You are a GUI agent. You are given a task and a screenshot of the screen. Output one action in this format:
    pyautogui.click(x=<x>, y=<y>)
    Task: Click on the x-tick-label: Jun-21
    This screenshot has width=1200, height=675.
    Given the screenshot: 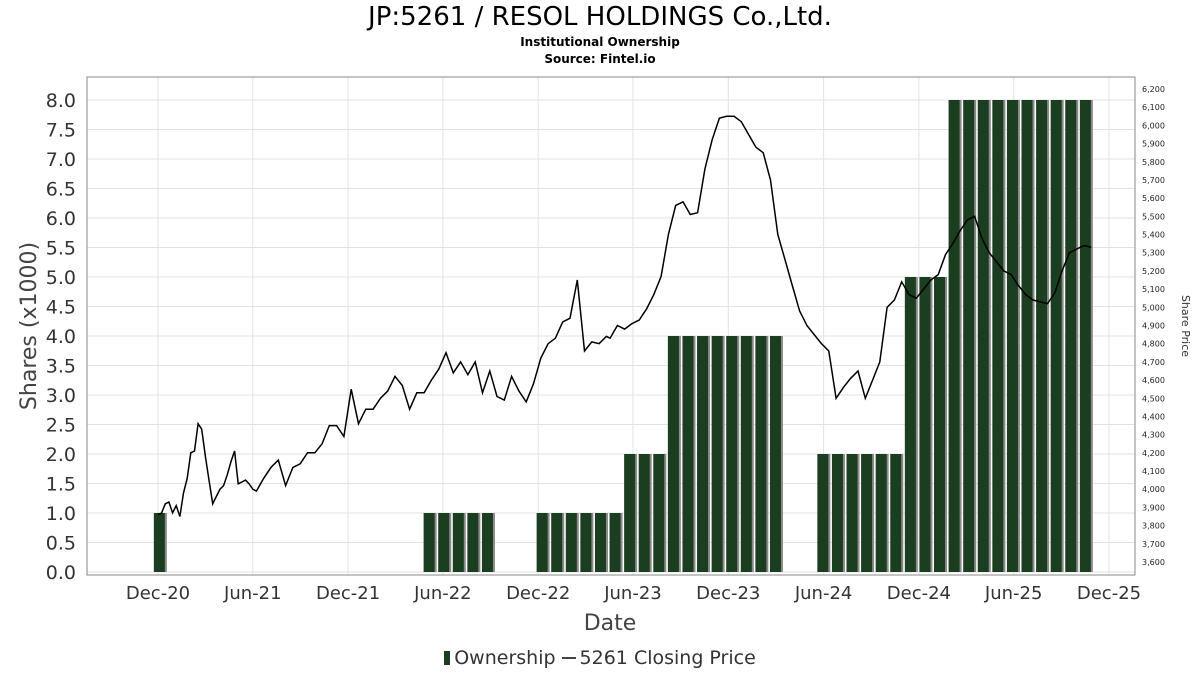 What is the action you would take?
    pyautogui.click(x=252, y=593)
    